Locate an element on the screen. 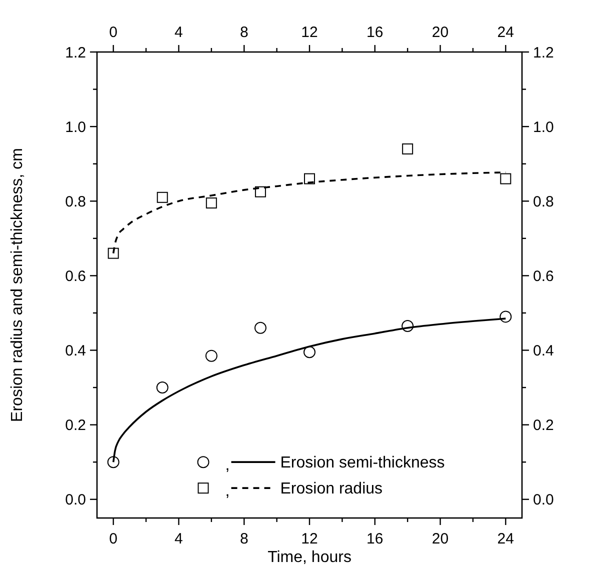 This screenshot has height=570, width=590. y-tick-label: 1.2 is located at coordinates (75, 53).